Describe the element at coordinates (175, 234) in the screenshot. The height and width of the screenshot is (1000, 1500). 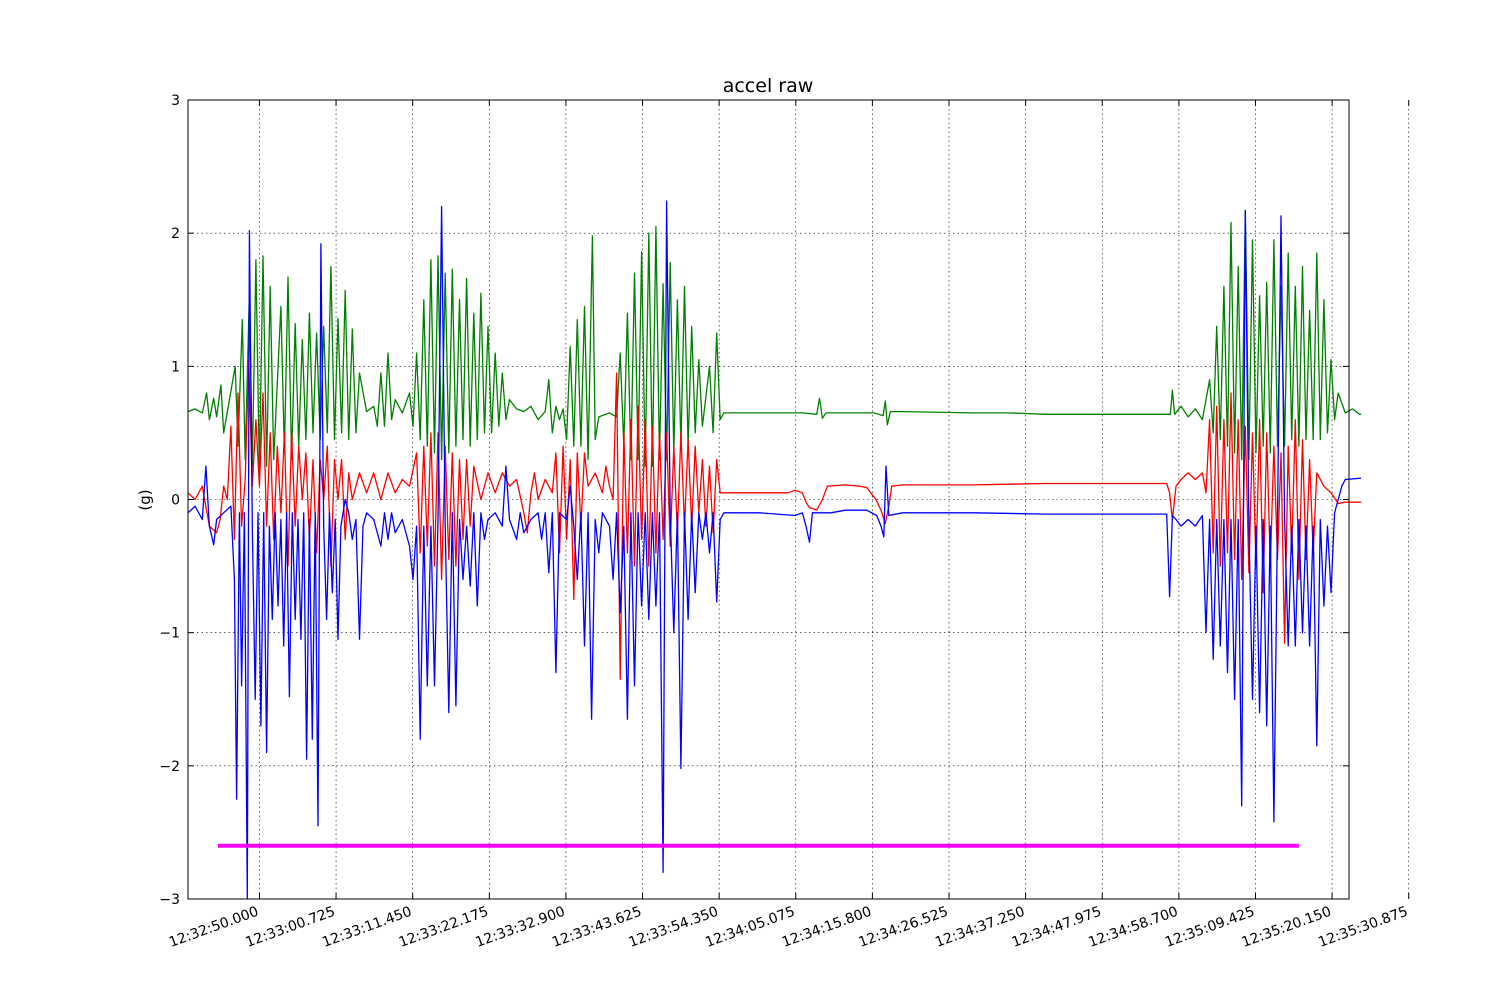
I see `y-tick-label: 2` at that location.